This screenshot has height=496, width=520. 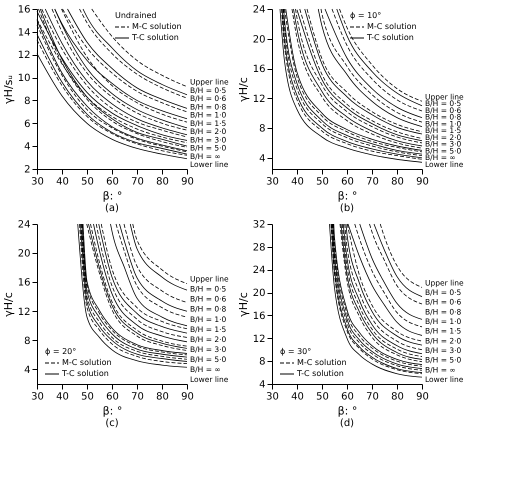 What do you see at coordinates (27, 124) in the screenshot?
I see `y-tick-label: 6` at bounding box center [27, 124].